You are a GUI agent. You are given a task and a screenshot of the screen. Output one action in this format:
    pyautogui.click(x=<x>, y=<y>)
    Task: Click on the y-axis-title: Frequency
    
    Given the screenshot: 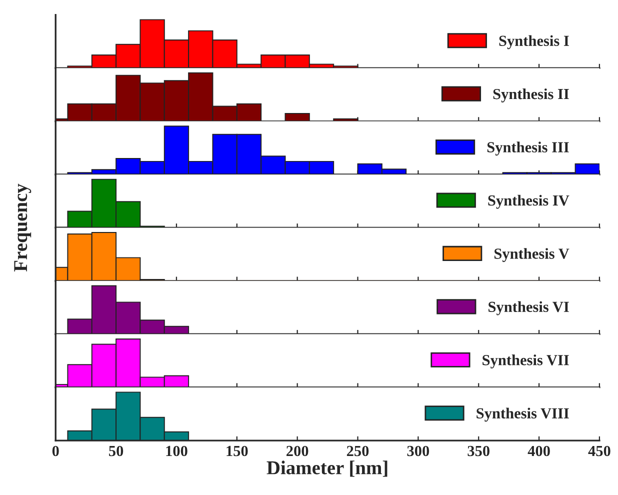 What is the action you would take?
    pyautogui.click(x=23, y=228)
    